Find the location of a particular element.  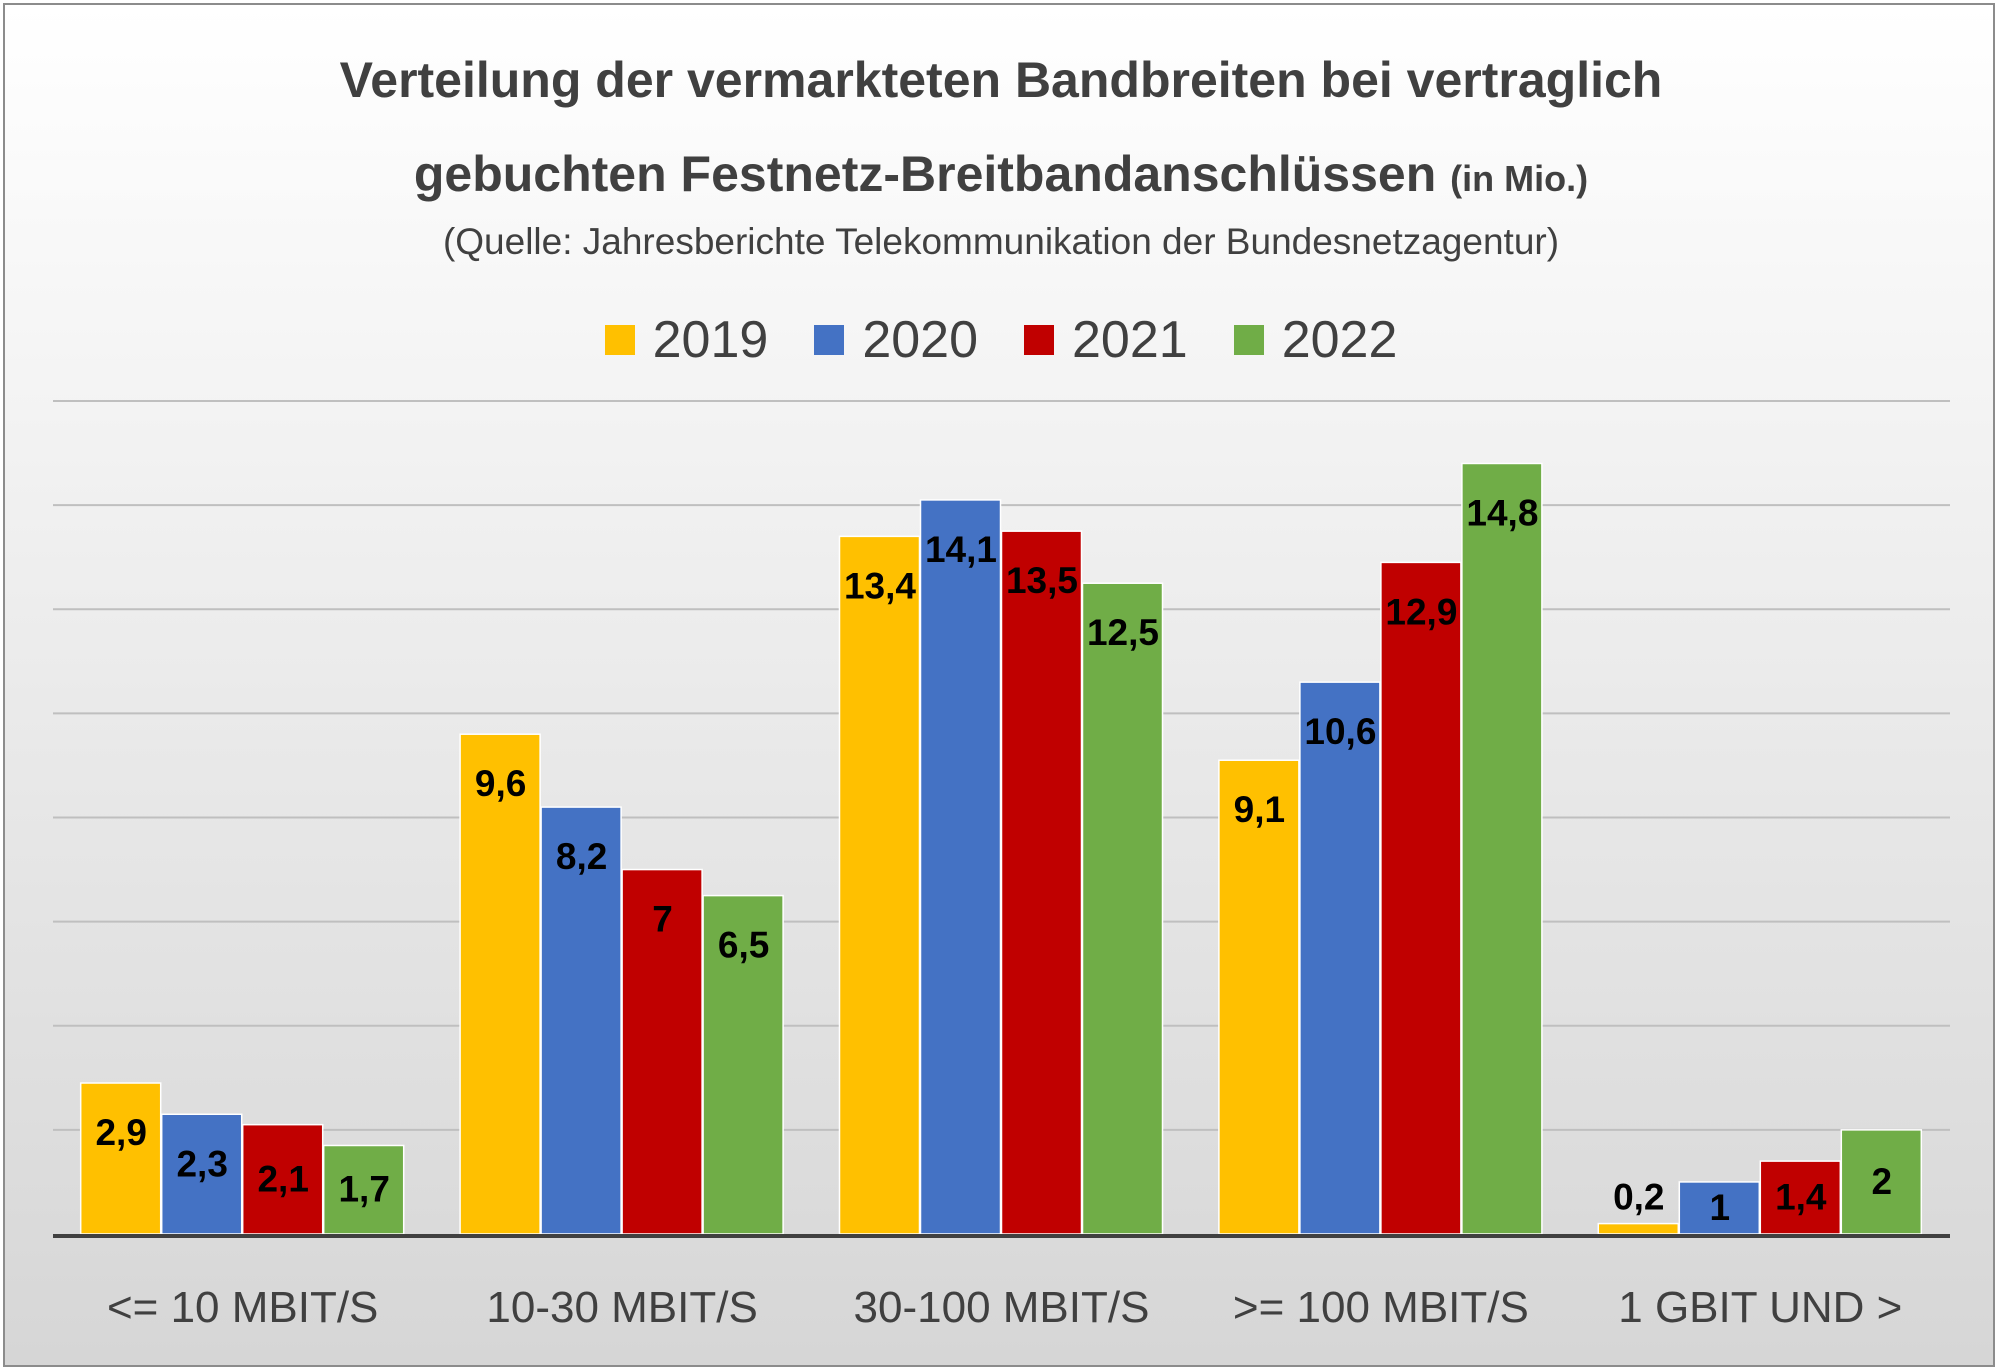

data-label: 6,5 is located at coordinates (743, 945).